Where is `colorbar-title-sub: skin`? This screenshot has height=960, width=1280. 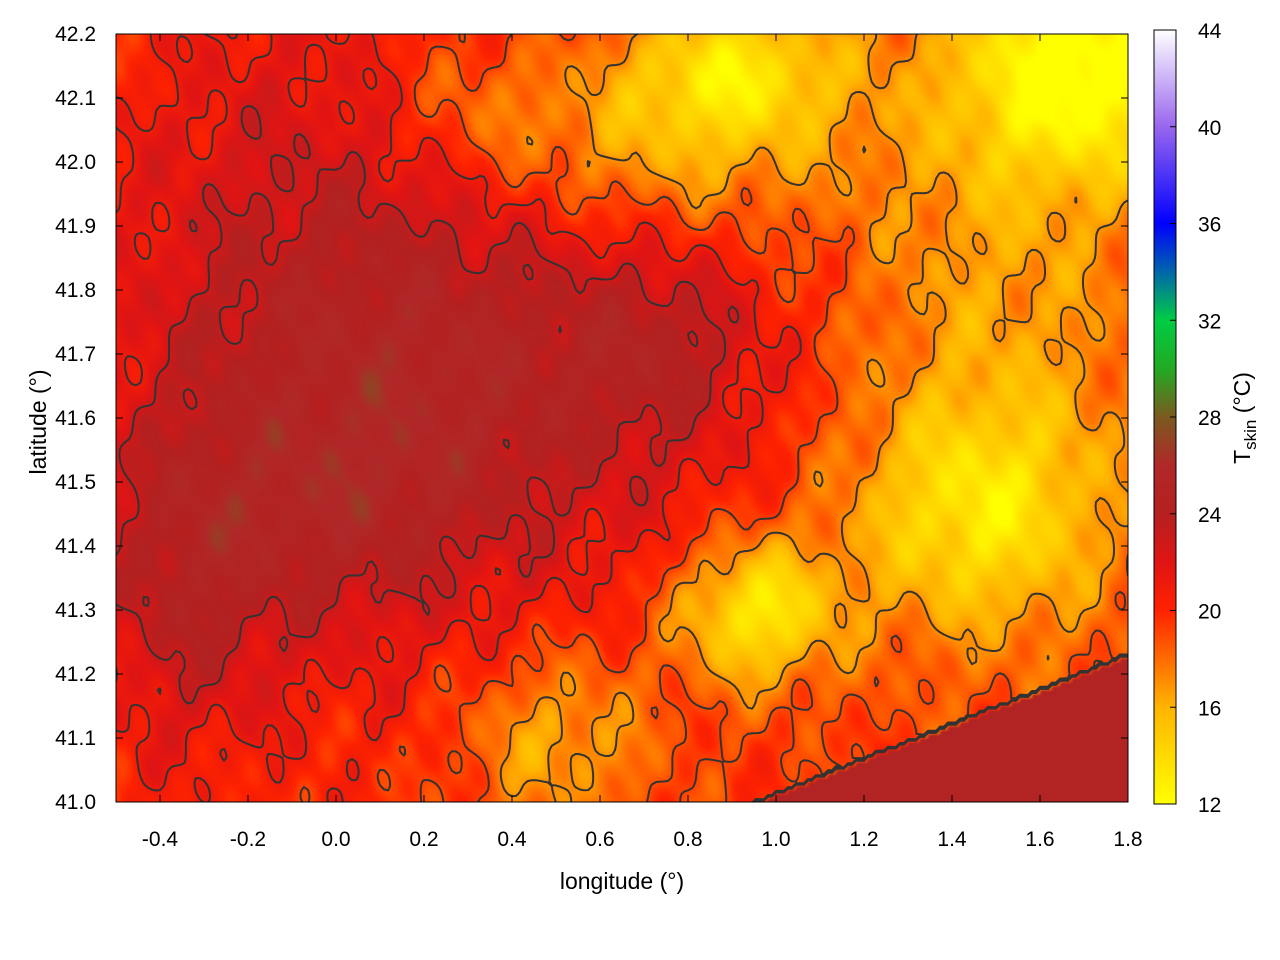
colorbar-title-sub: skin is located at coordinates (1250, 435).